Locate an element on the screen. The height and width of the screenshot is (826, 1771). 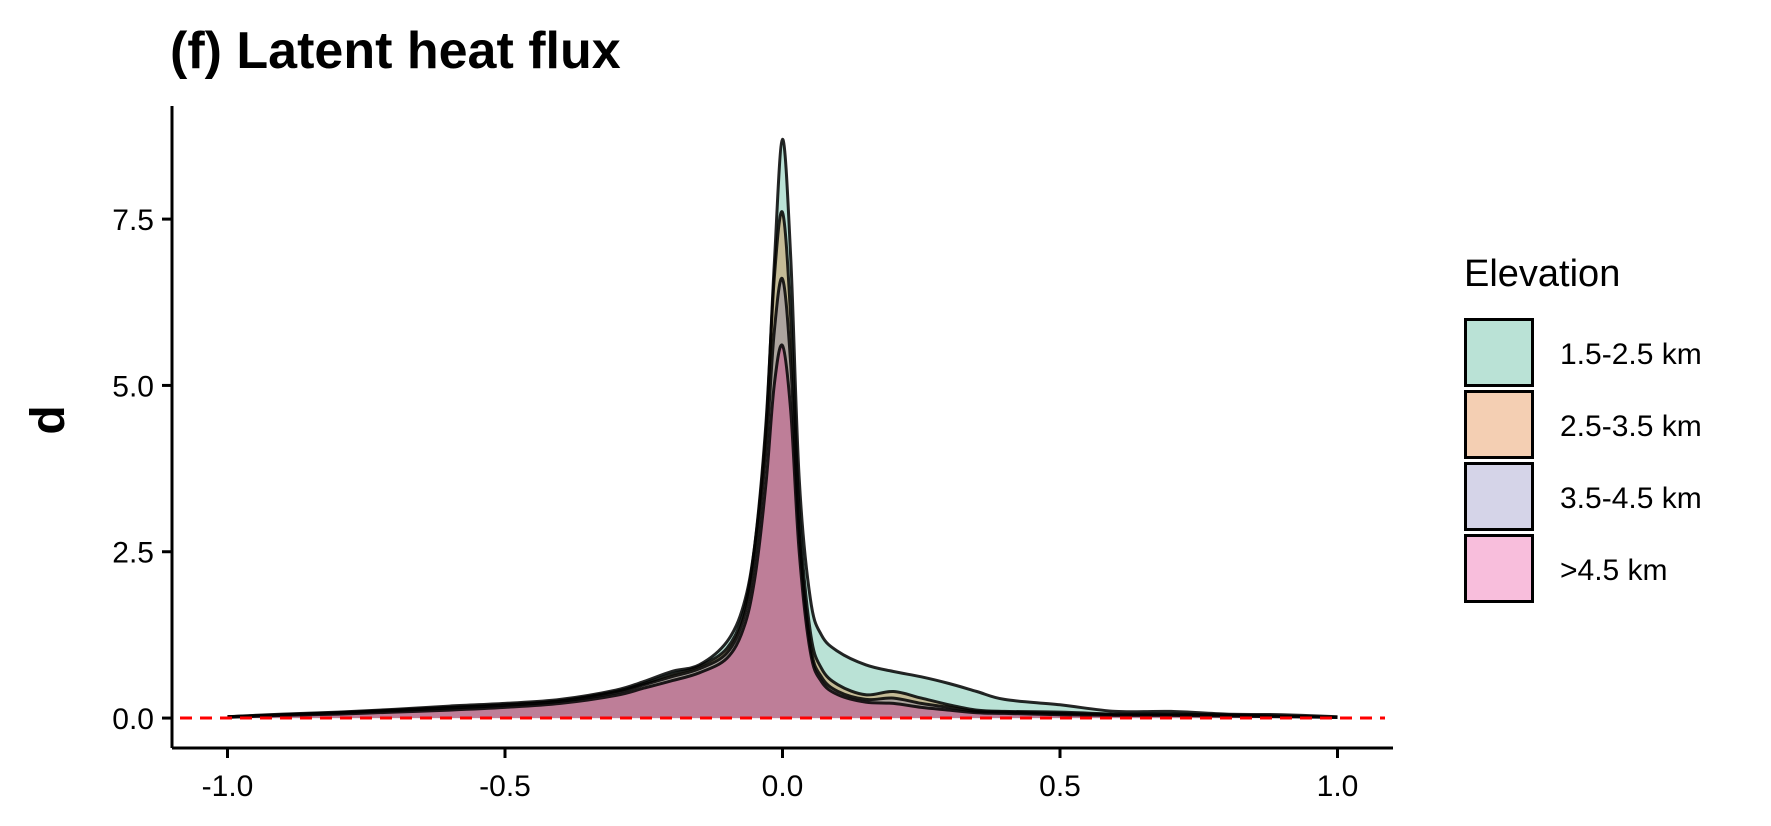
x-tick-label: 0.0 is located at coordinates (783, 786).